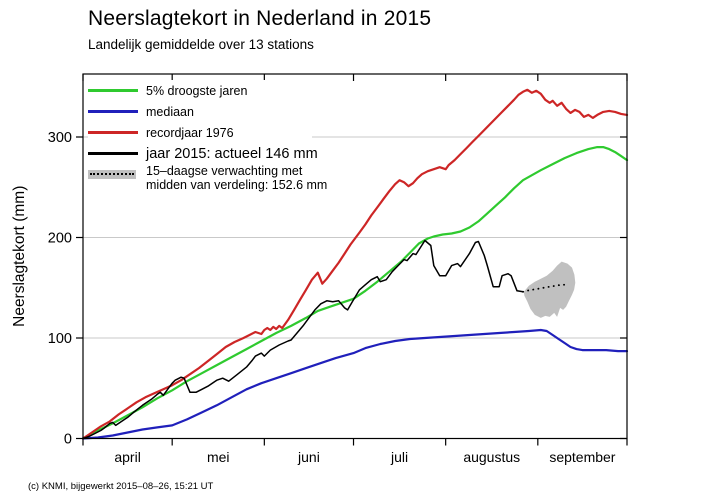  Describe the element at coordinates (19, 256) in the screenshot. I see `y-axis-title: Neerslagtekort (mm)` at that location.